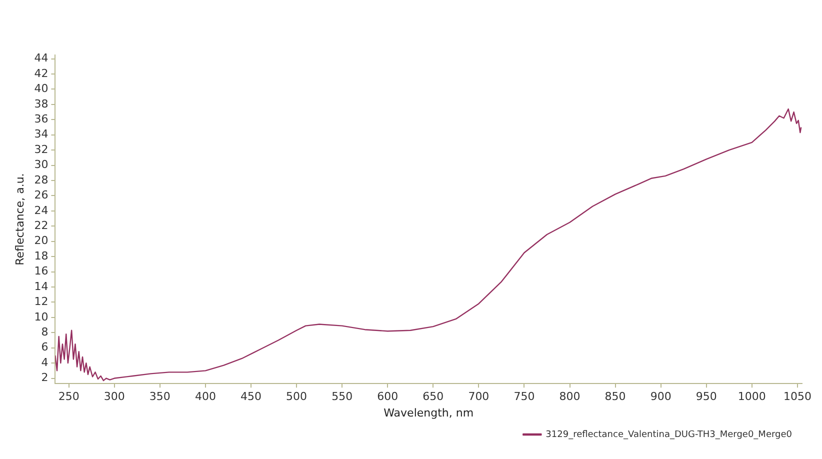 The image size is (822, 459). What do you see at coordinates (19, 219) in the screenshot?
I see `y-axis-title: Reflectance, a.u.` at bounding box center [19, 219].